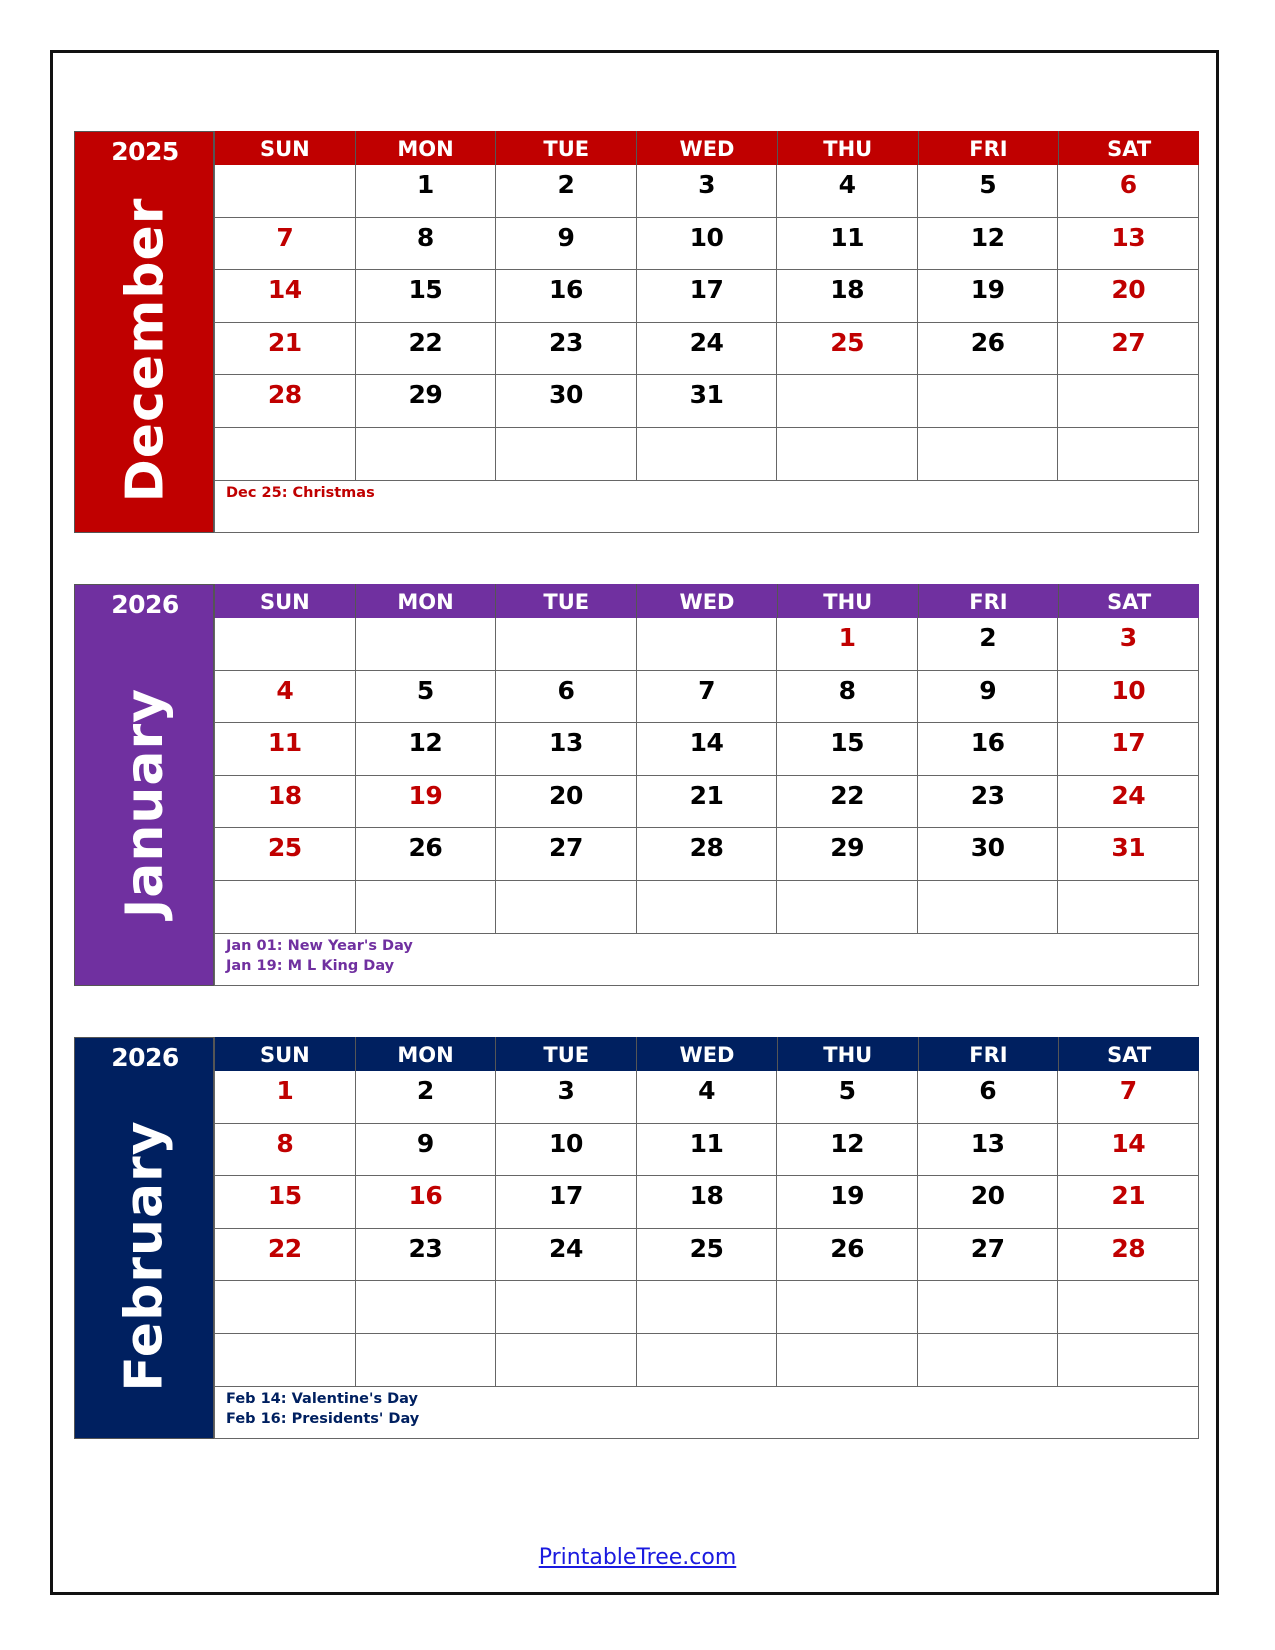 The height and width of the screenshot is (1650, 1275). What do you see at coordinates (706, 854) in the screenshot?
I see `day-cell: 28` at bounding box center [706, 854].